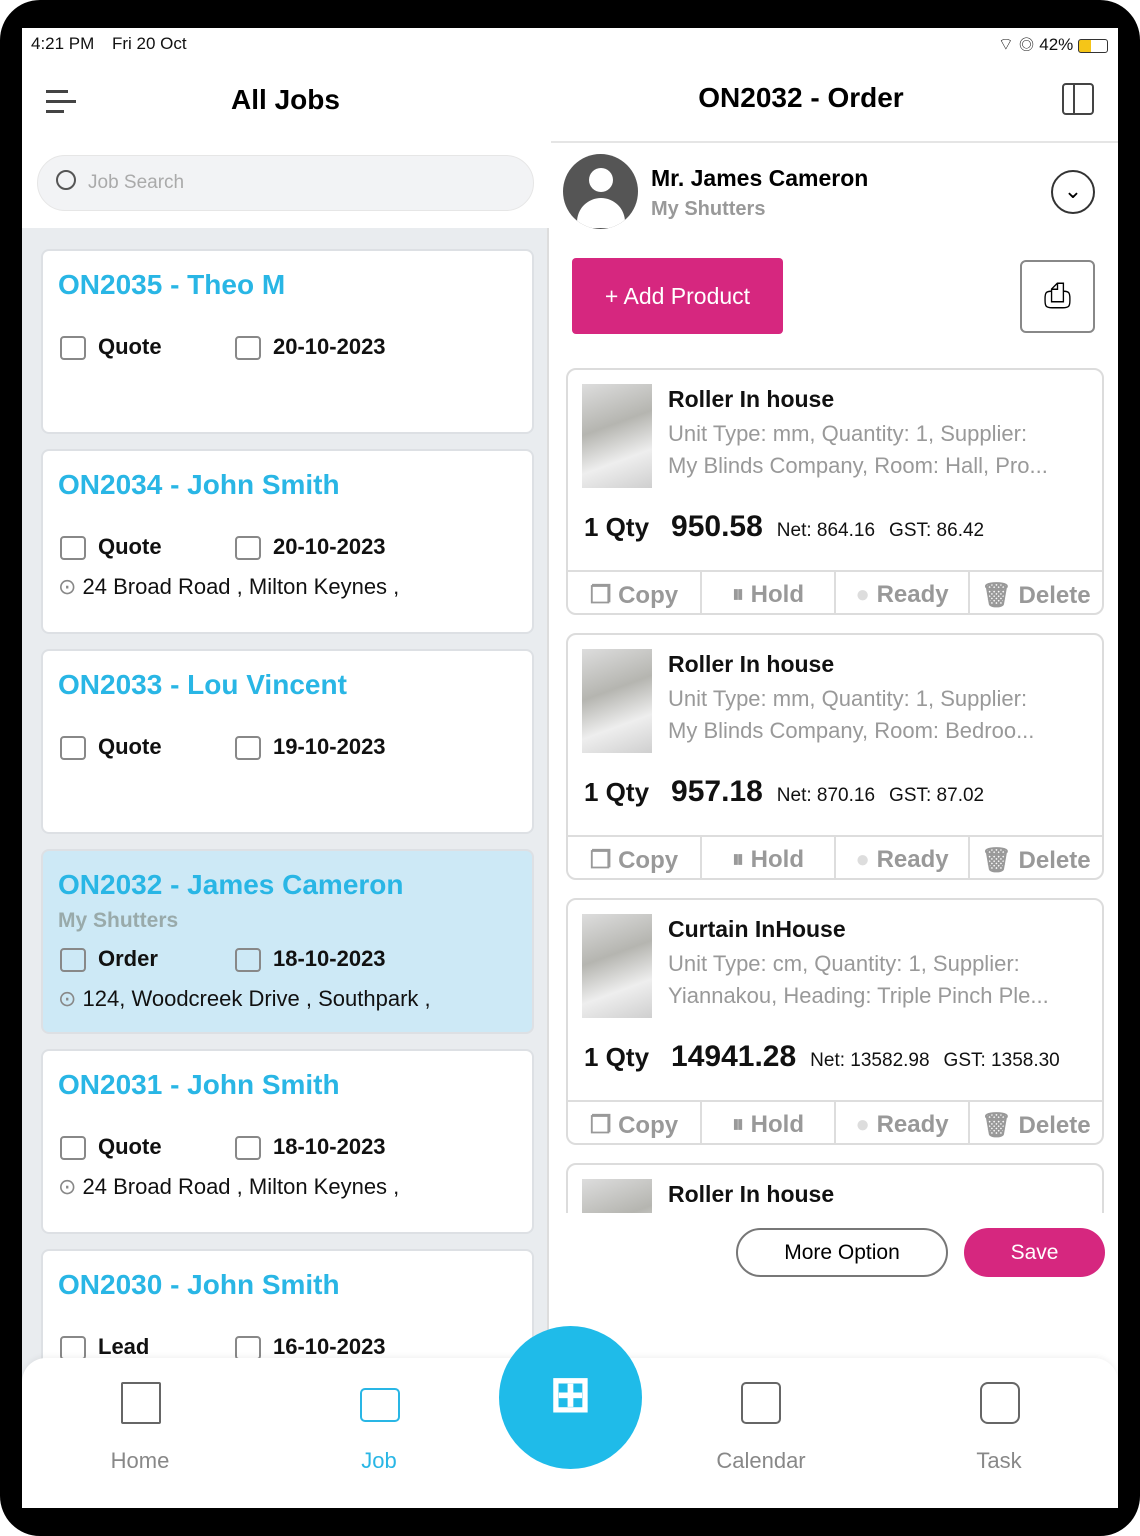  What do you see at coordinates (751, 399) in the screenshot?
I see `product-name: Roller In house` at bounding box center [751, 399].